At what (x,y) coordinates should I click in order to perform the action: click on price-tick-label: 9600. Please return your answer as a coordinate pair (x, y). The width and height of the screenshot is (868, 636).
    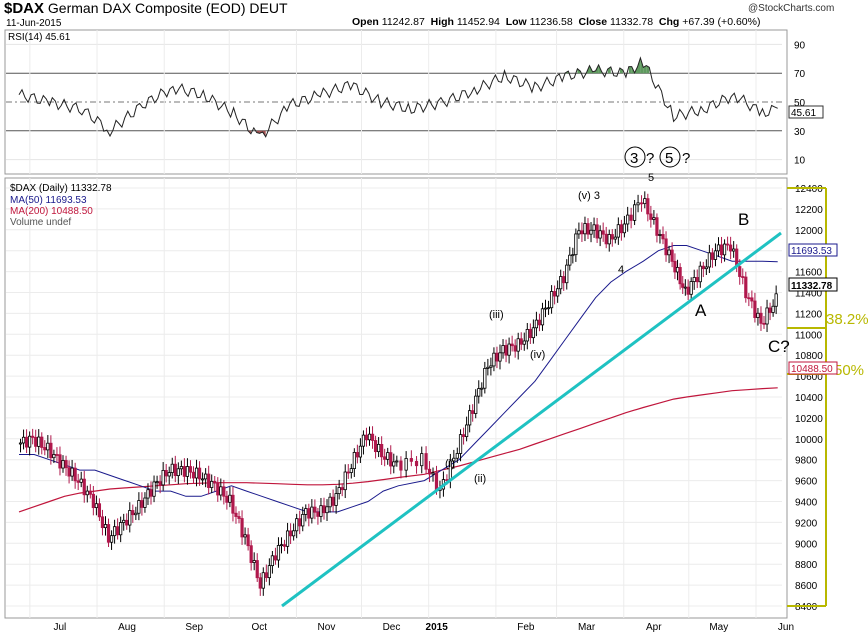
    Looking at the image, I should click on (806, 482).